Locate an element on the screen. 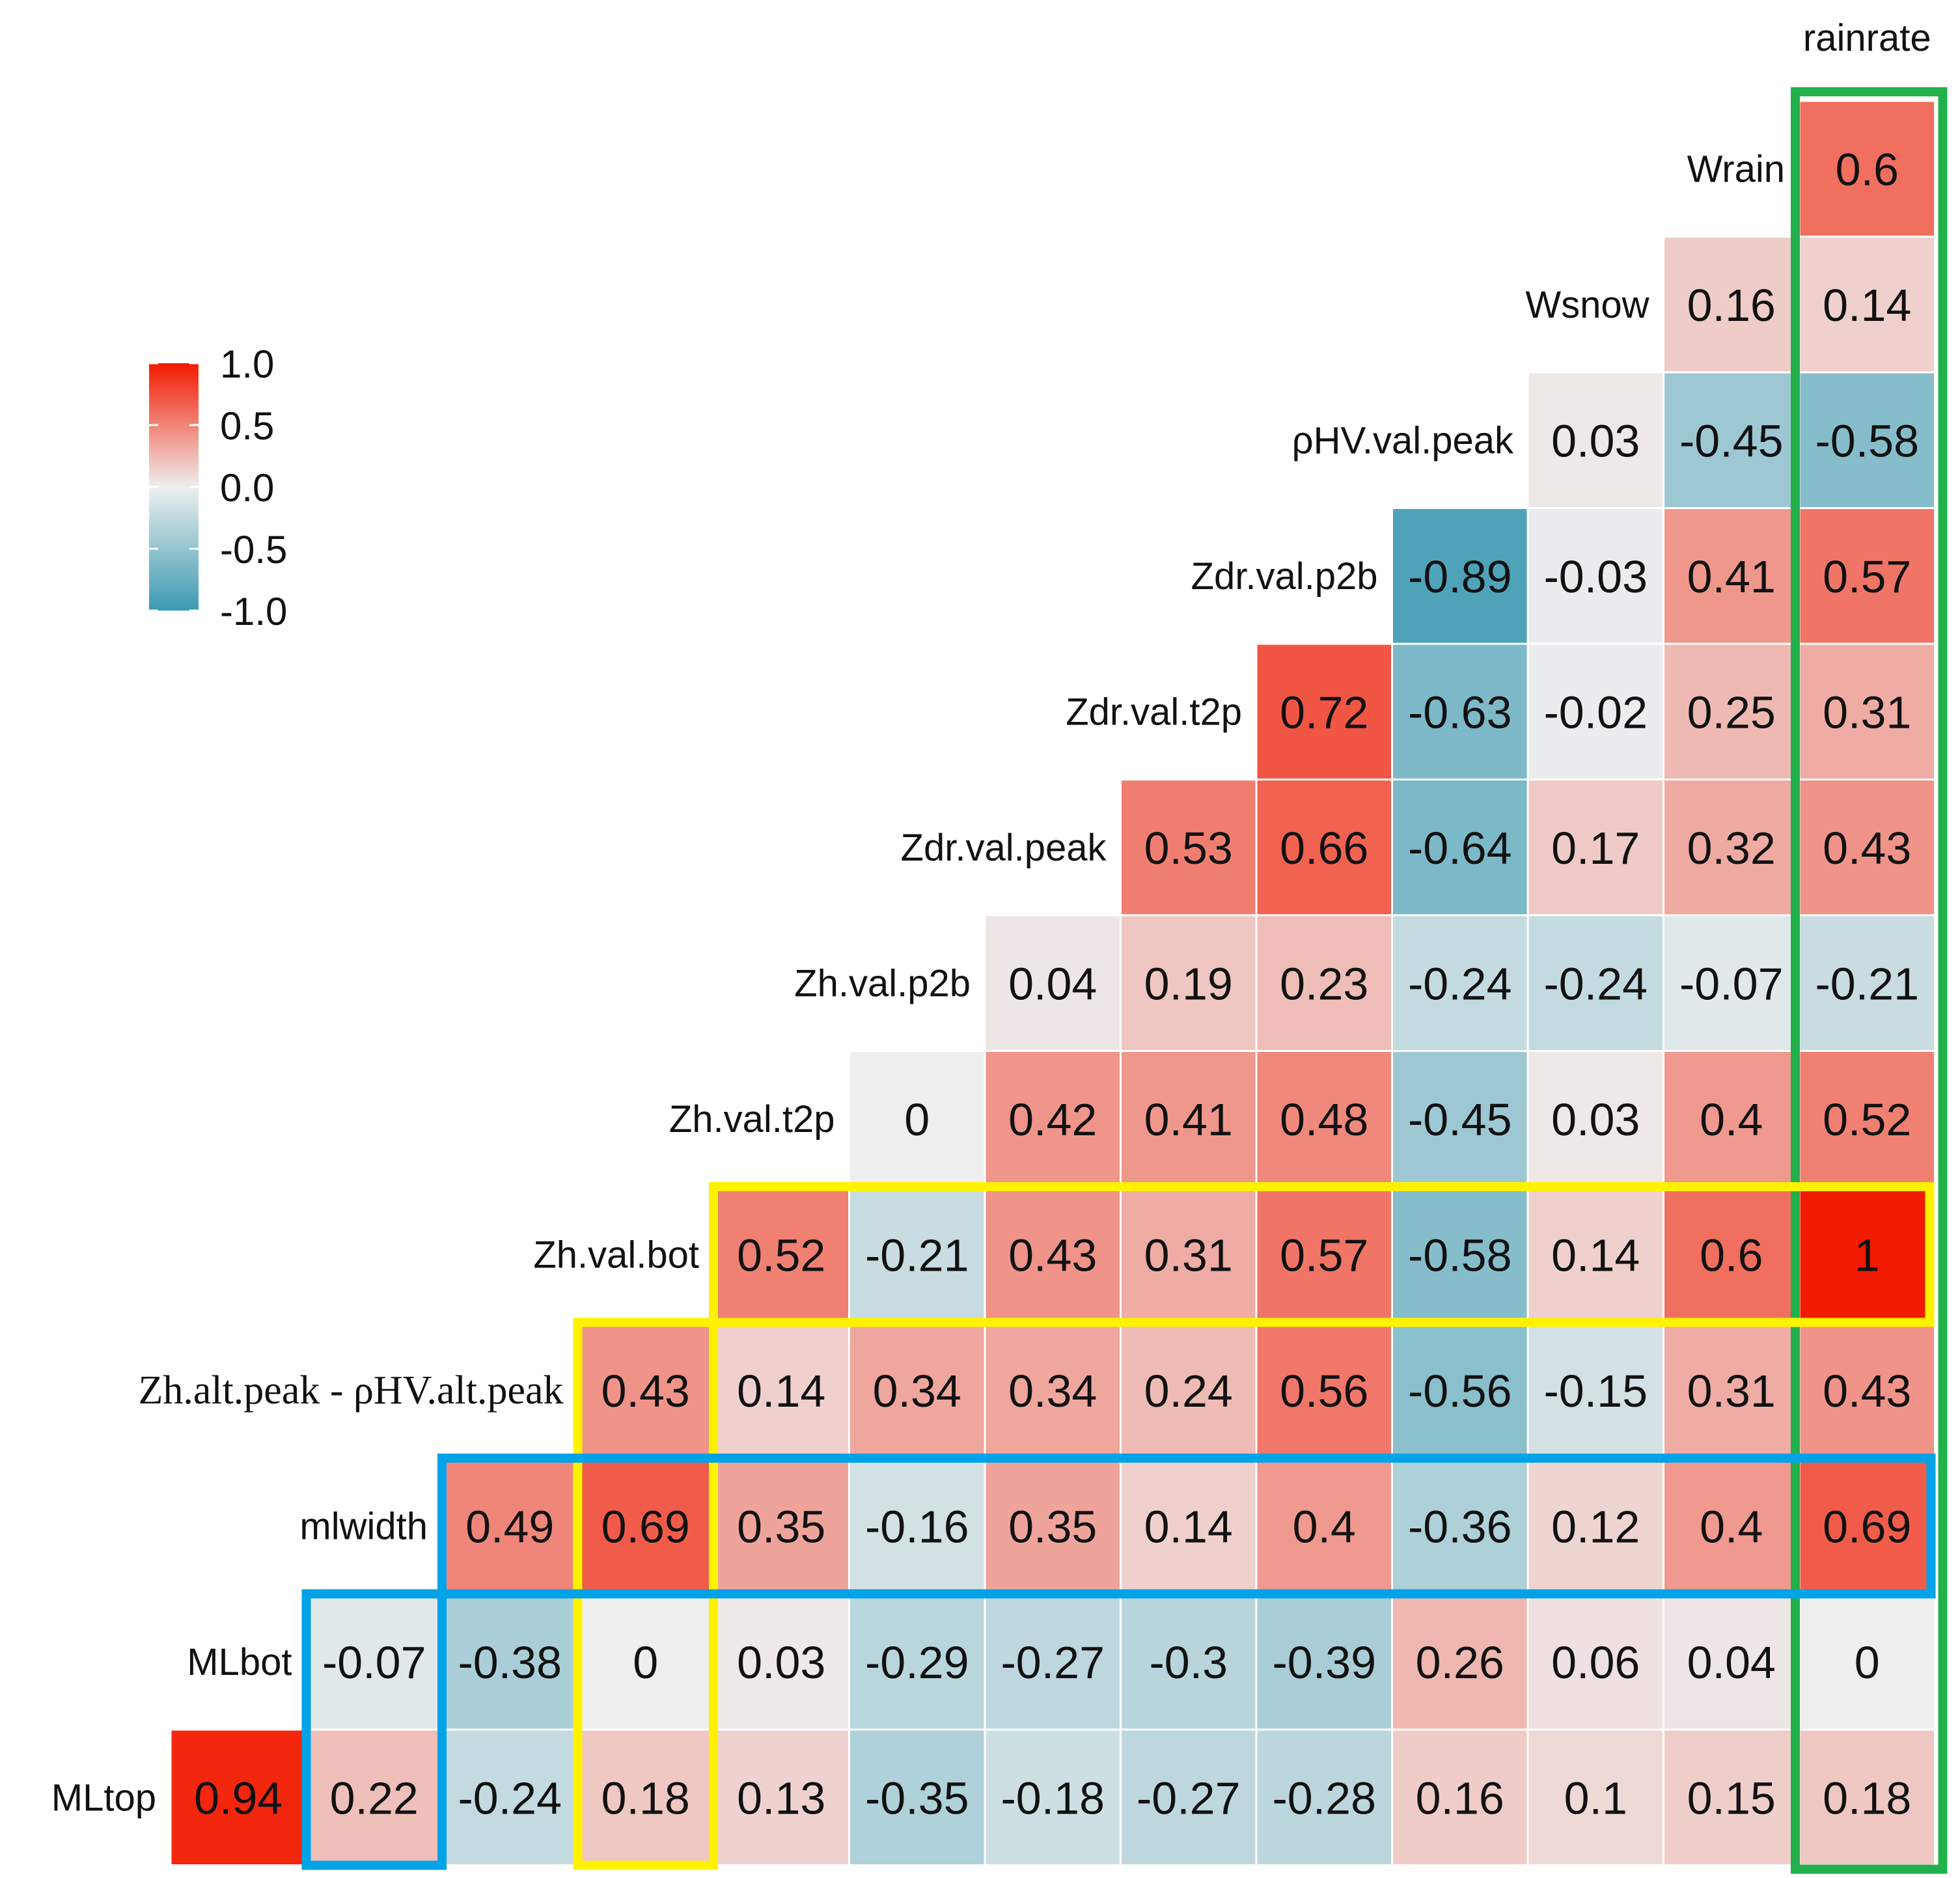 This screenshot has width=1960, height=1878. row-label: Zh.val.p2b is located at coordinates (882, 983).